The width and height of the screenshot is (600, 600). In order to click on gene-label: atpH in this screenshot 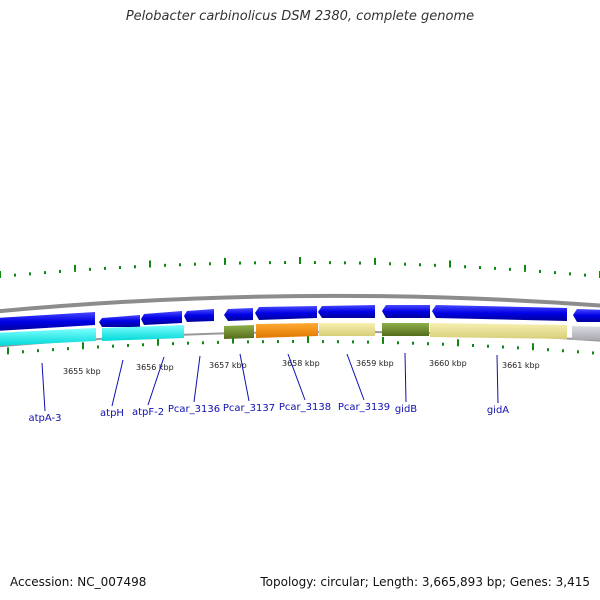, I will do `click(112, 413)`.